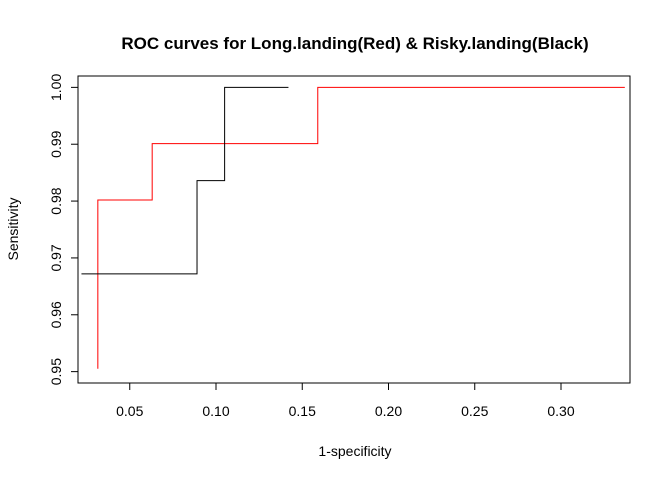  I want to click on y-tick-label: 0.96, so click(56, 314).